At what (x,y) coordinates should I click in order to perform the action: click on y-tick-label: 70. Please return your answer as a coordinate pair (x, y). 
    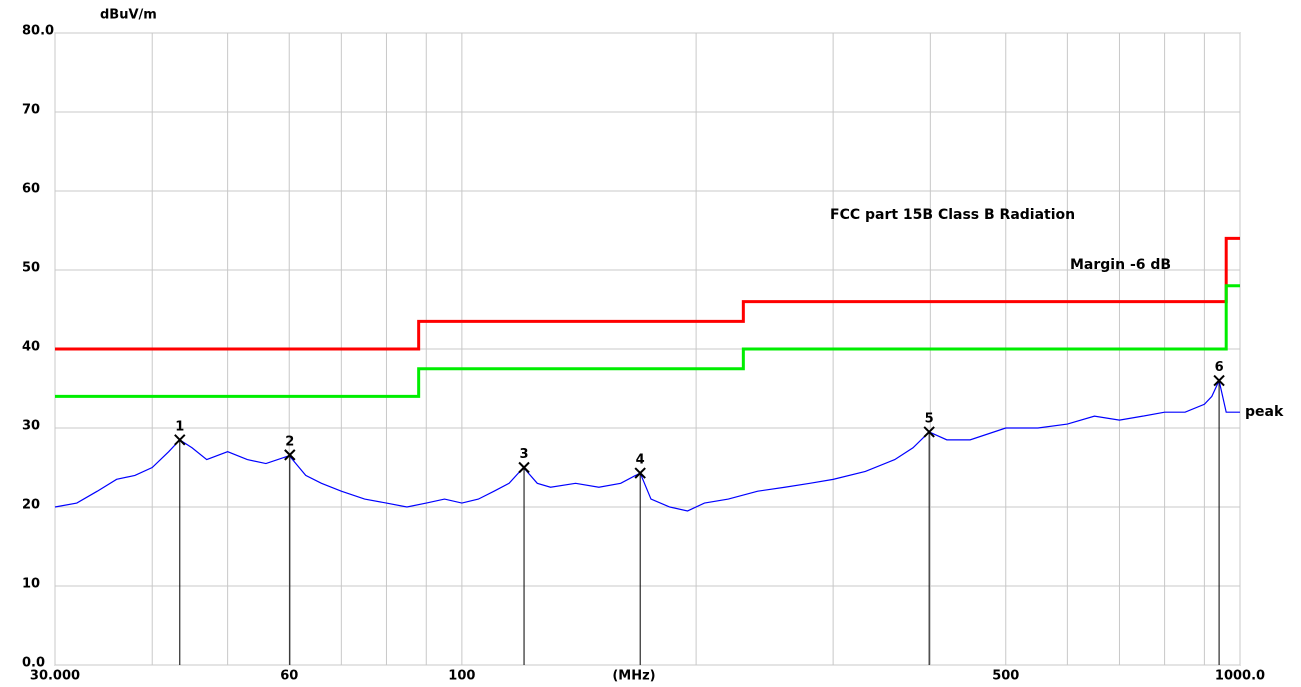
    Looking at the image, I should click on (31, 110).